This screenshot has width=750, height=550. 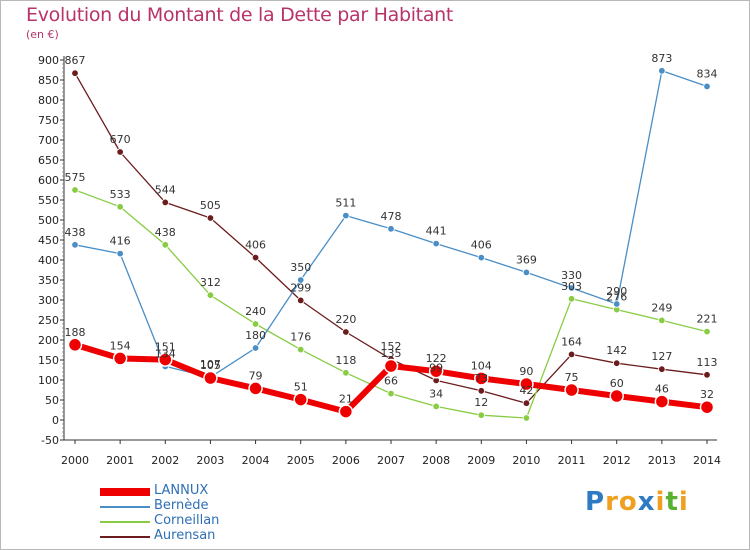 What do you see at coordinates (120, 345) in the screenshot?
I see `data-label-lannux: 154` at bounding box center [120, 345].